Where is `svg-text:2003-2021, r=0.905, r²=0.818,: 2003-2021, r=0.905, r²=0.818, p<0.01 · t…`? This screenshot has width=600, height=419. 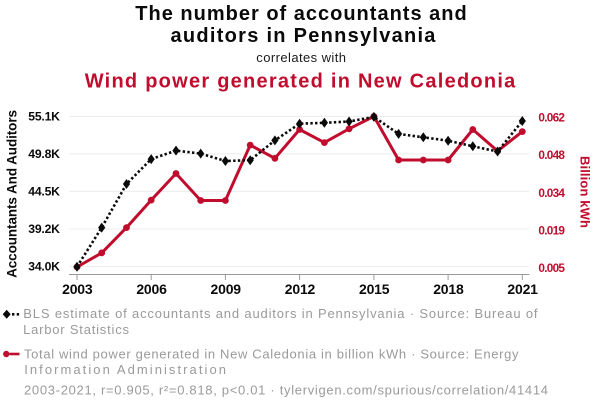
svg-text:2003-2021, r=0.905, r²=0.818,: 2003-2021, r=0.905, r²=0.818, p<0.01 · t… is located at coordinates (286, 390).